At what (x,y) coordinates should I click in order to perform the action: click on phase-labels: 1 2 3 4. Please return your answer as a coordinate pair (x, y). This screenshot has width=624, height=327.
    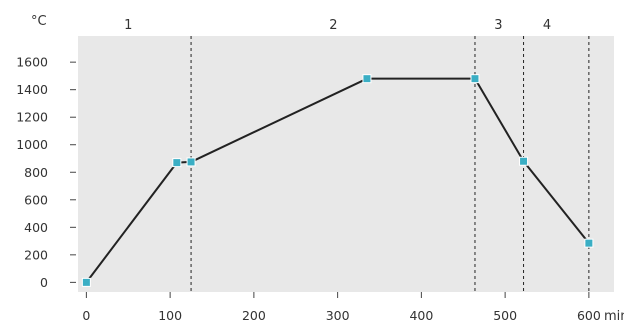
    Looking at the image, I should click on (337, 25).